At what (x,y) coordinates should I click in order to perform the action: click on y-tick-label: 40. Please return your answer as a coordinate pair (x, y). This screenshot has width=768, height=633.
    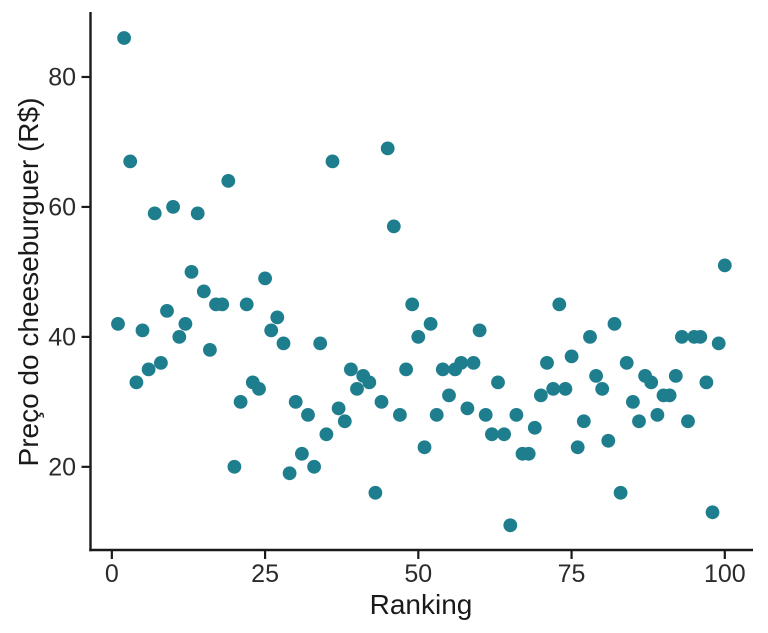
    Looking at the image, I should click on (62, 337).